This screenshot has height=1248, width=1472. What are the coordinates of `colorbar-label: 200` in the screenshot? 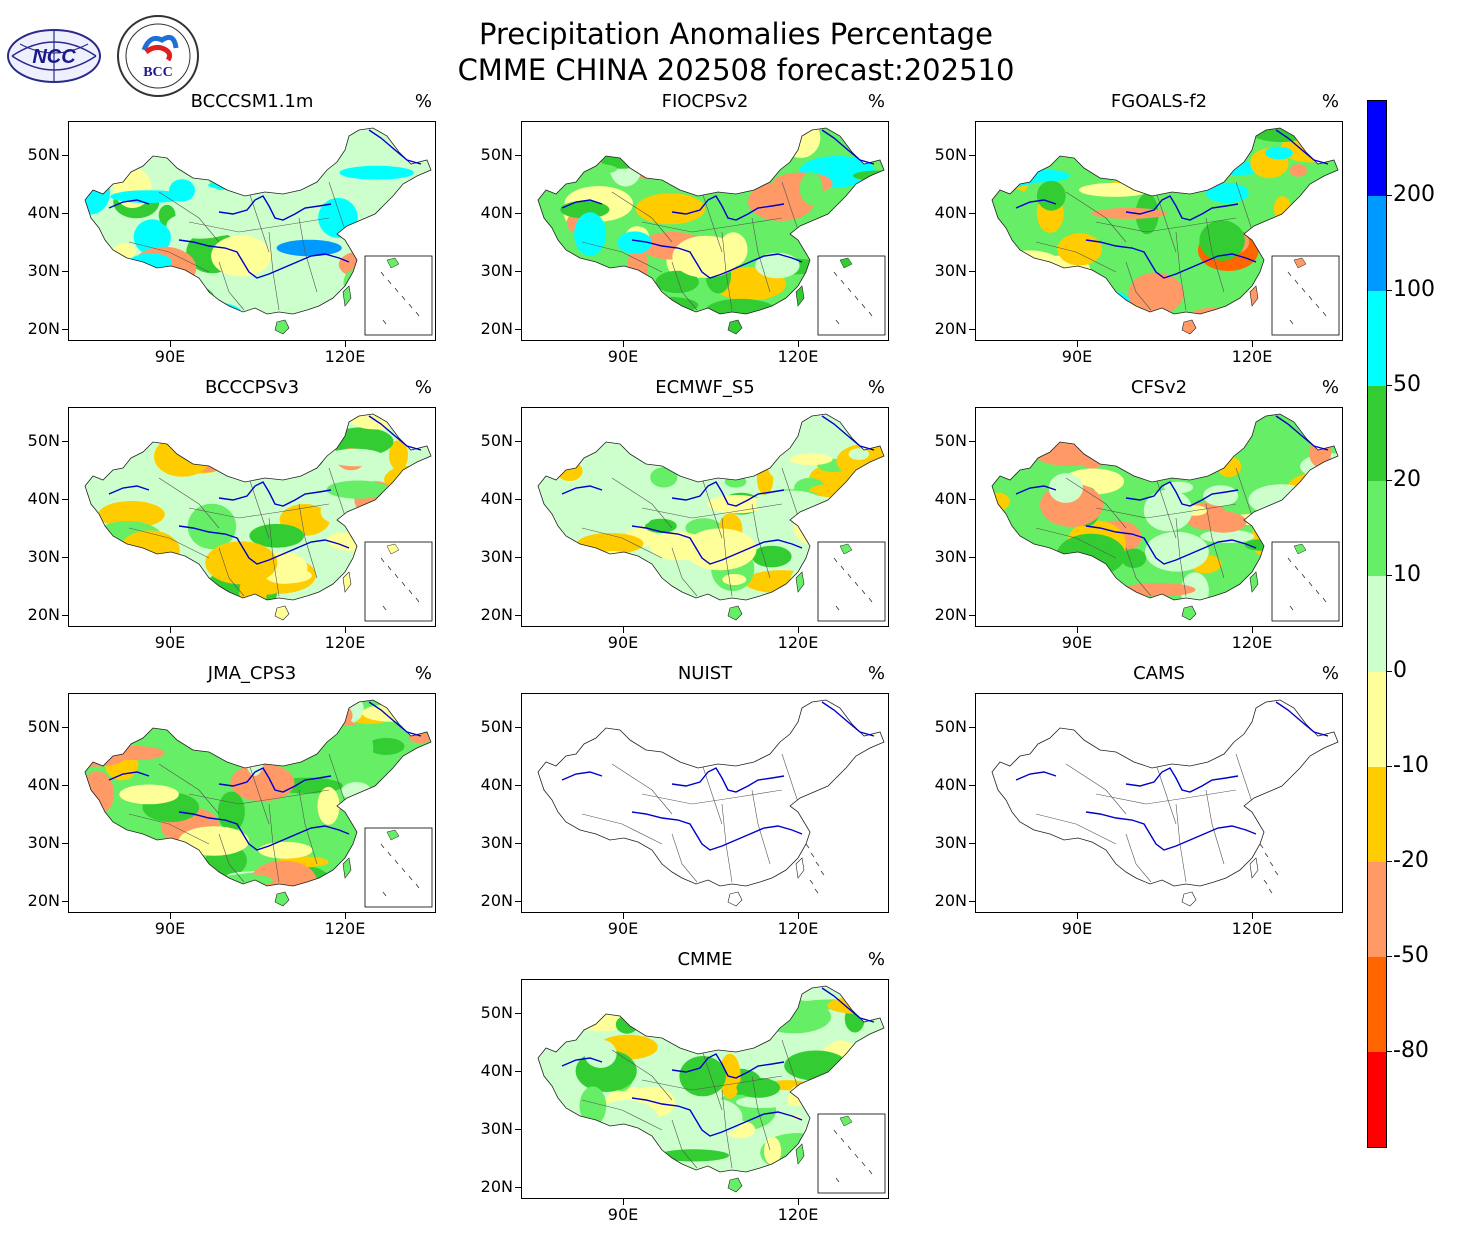 It's located at (1414, 195).